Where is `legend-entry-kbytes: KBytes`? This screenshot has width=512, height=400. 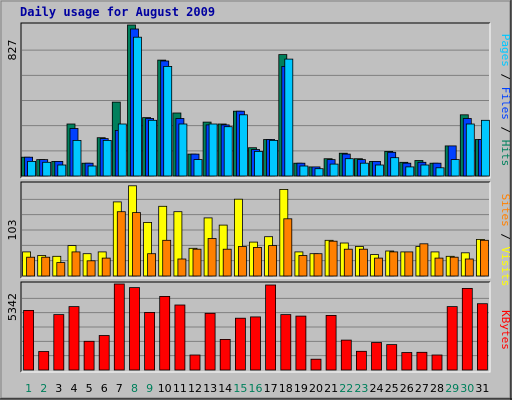
legend-entry-kbytes: KBytes is located at coordinates (505, 330).